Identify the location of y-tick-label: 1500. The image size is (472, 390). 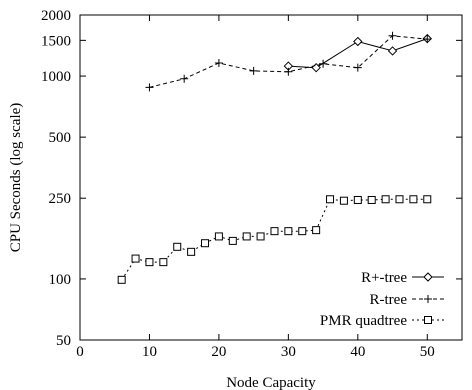
(56, 41).